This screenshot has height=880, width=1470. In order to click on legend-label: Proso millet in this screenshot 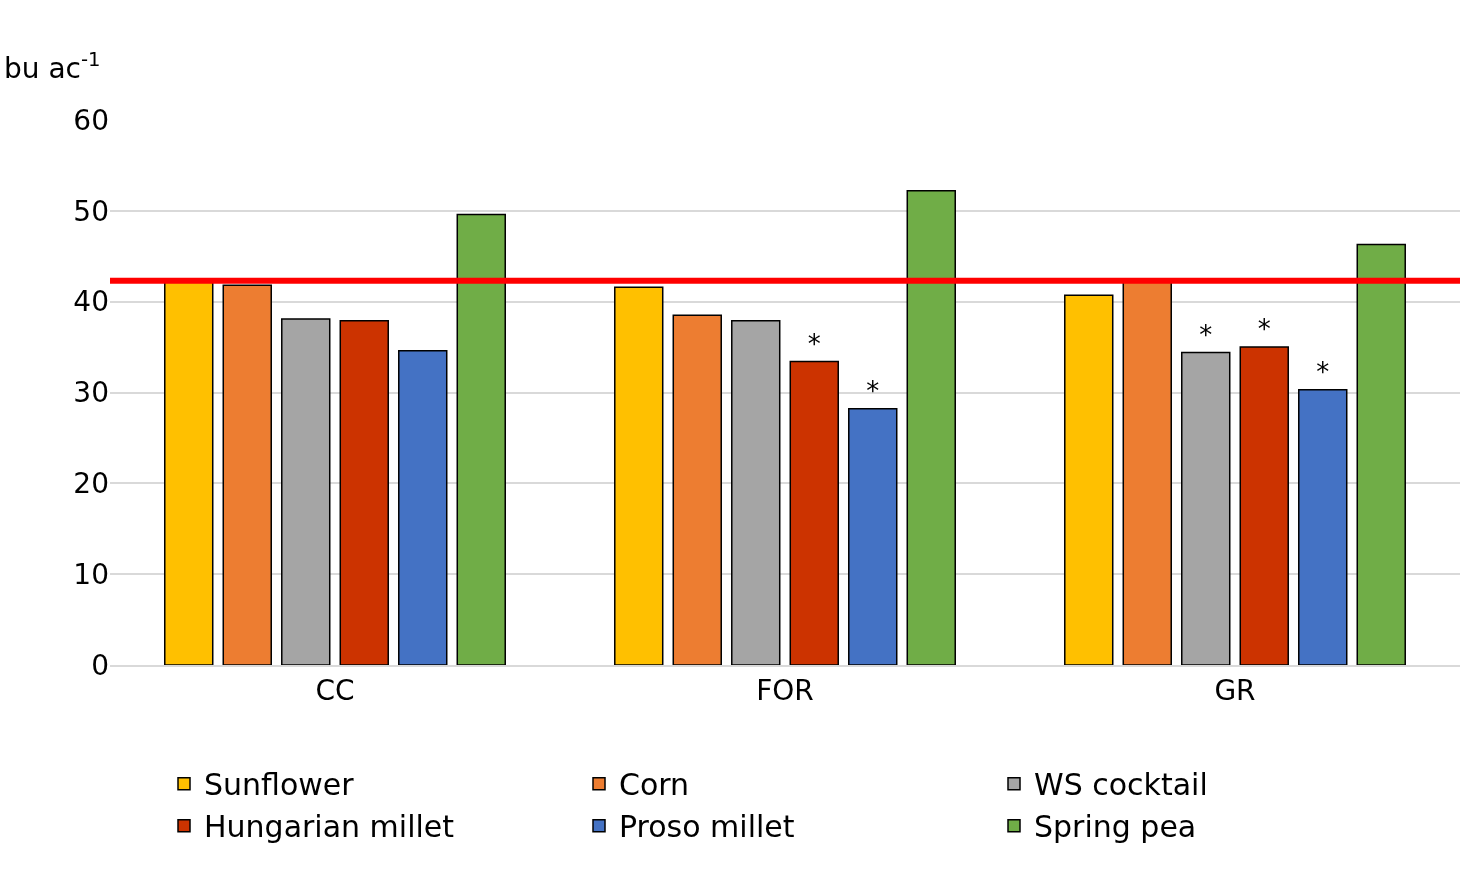, I will do `click(707, 827)`.